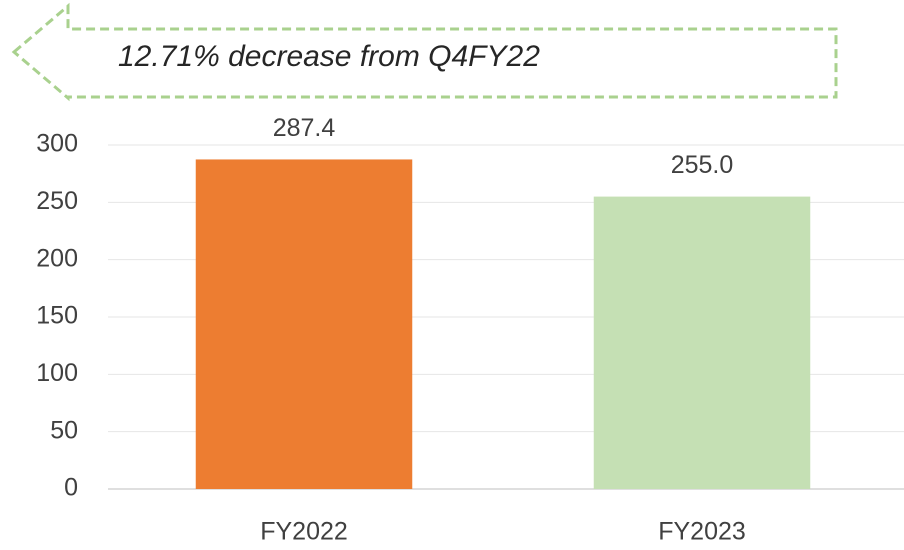 The width and height of the screenshot is (904, 550). What do you see at coordinates (304, 128) in the screenshot?
I see `value-label: 287.4` at bounding box center [304, 128].